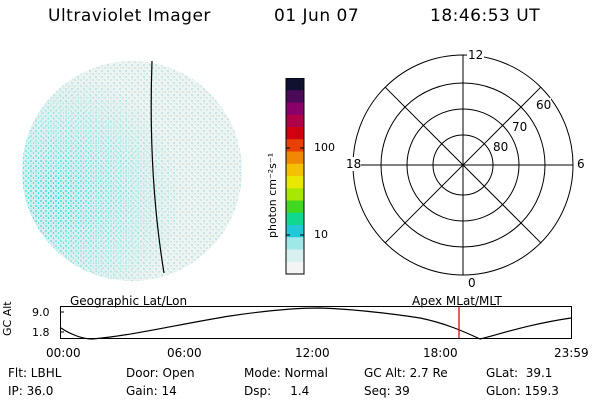  What do you see at coordinates (457, 301) in the screenshot?
I see `apex-mlat-label: Apex MLat/MLT` at bounding box center [457, 301].